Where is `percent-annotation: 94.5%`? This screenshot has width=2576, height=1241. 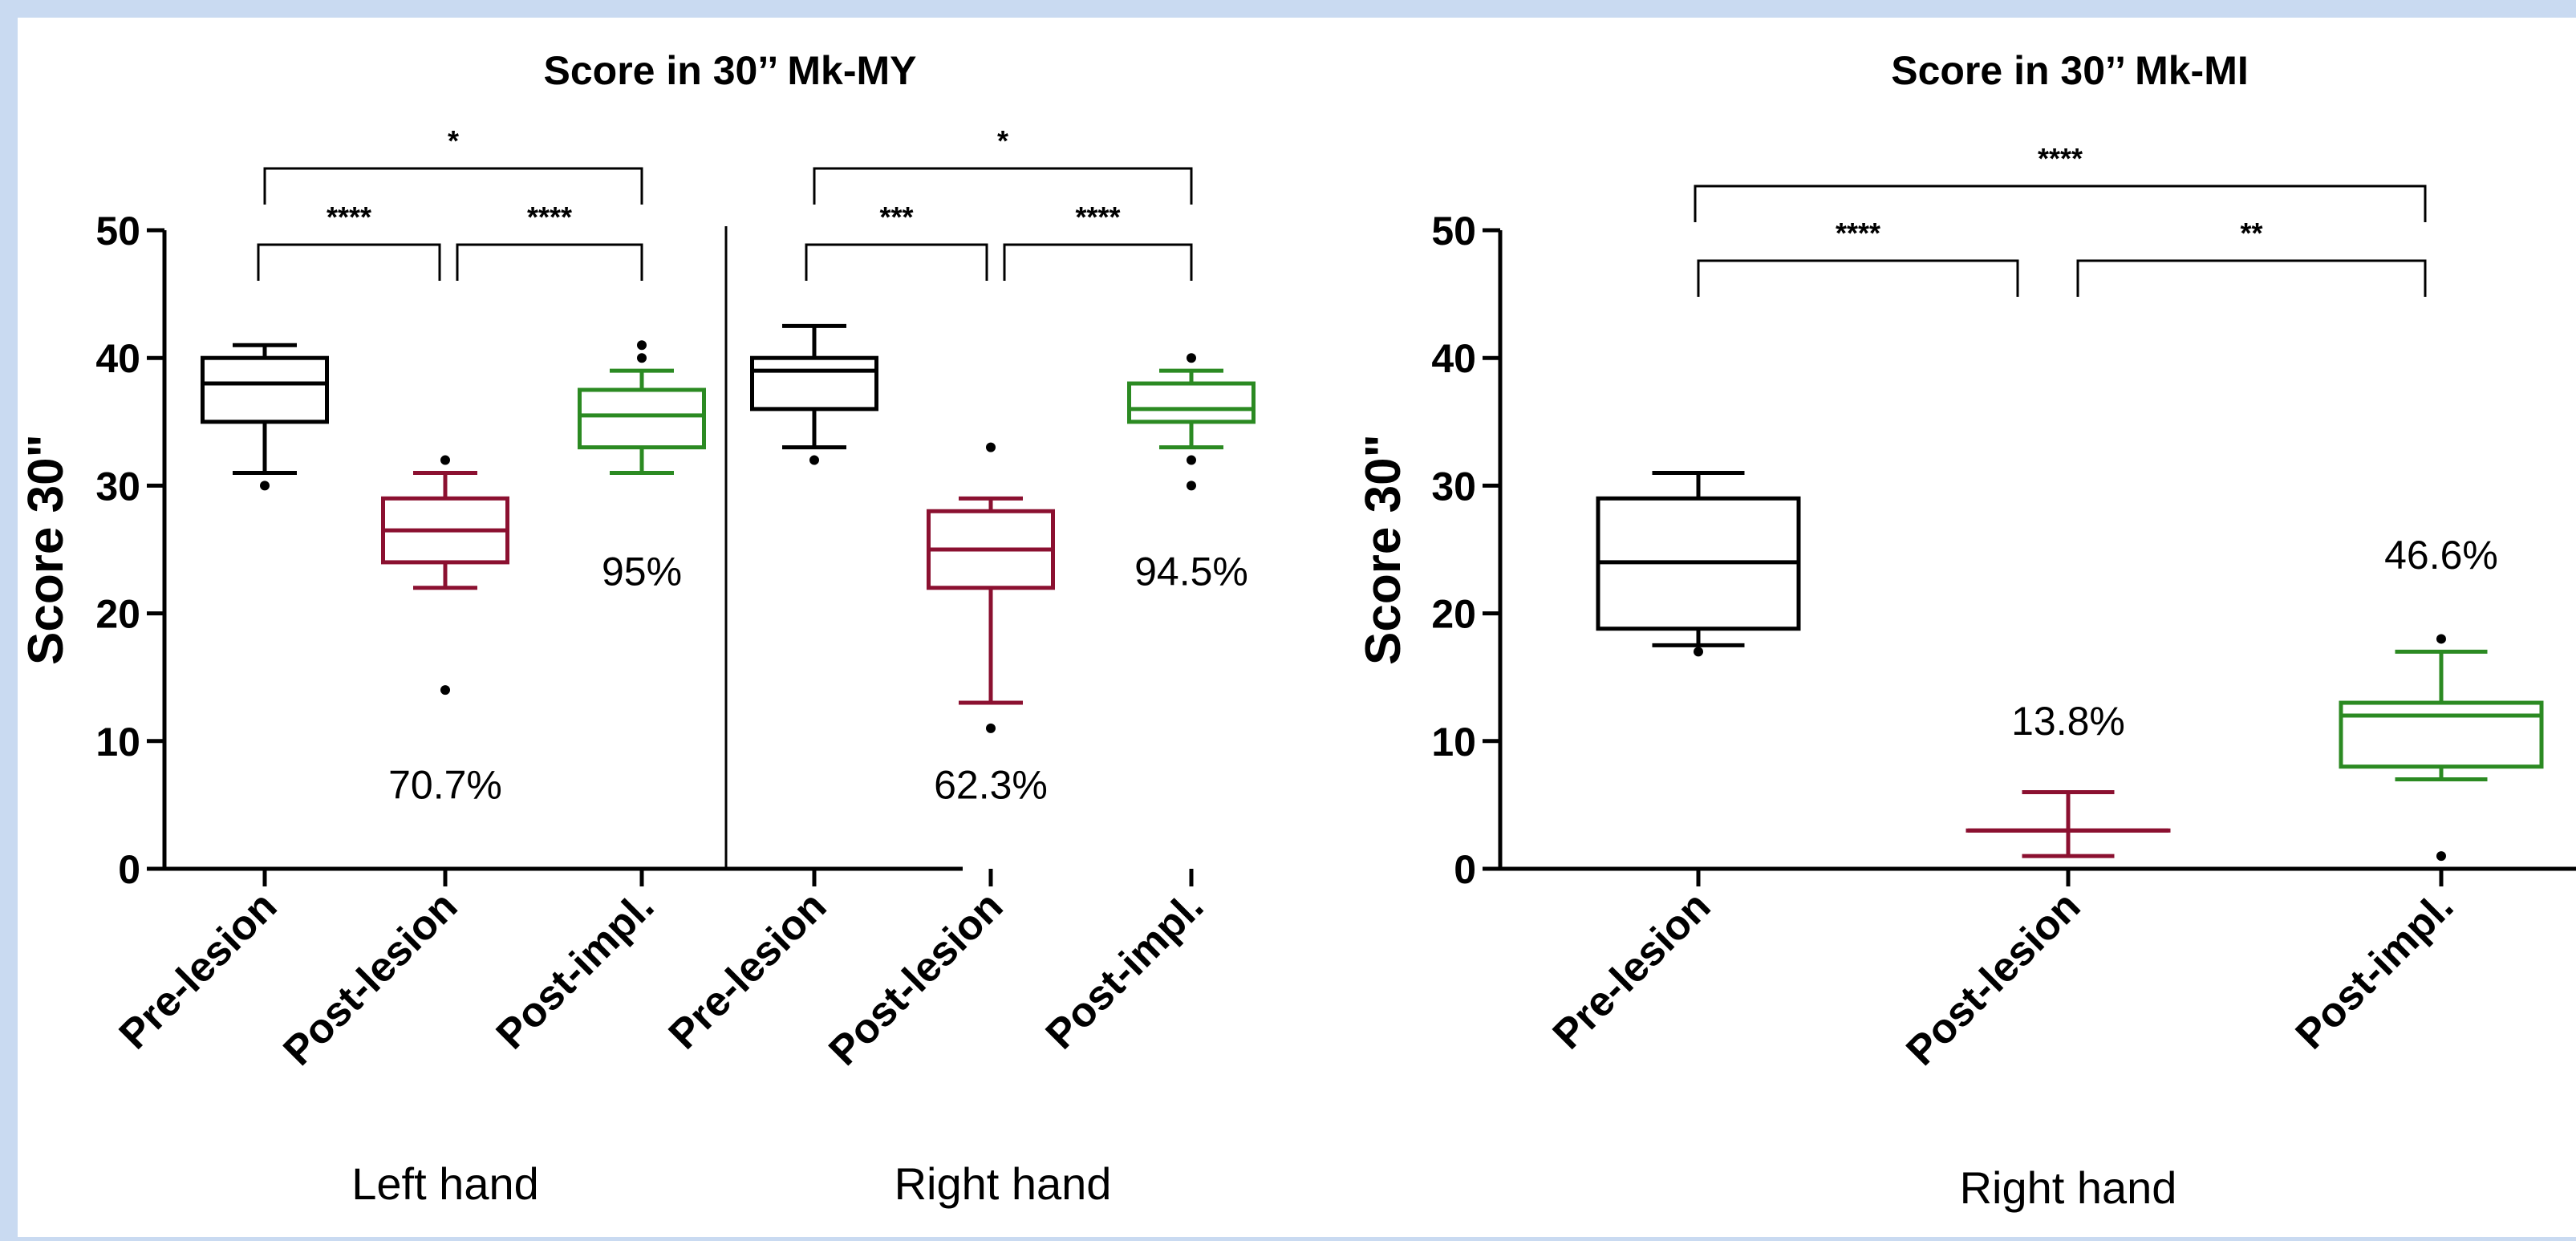 percent-annotation: 94.5% is located at coordinates (1191, 572).